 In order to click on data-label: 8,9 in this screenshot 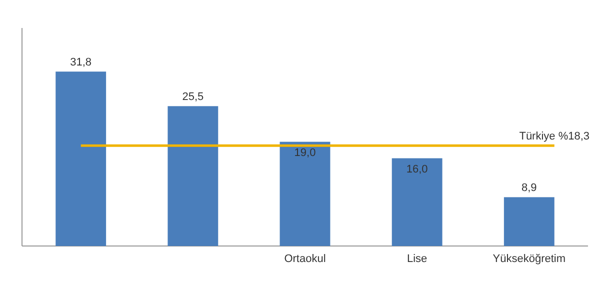, I will do `click(529, 188)`.